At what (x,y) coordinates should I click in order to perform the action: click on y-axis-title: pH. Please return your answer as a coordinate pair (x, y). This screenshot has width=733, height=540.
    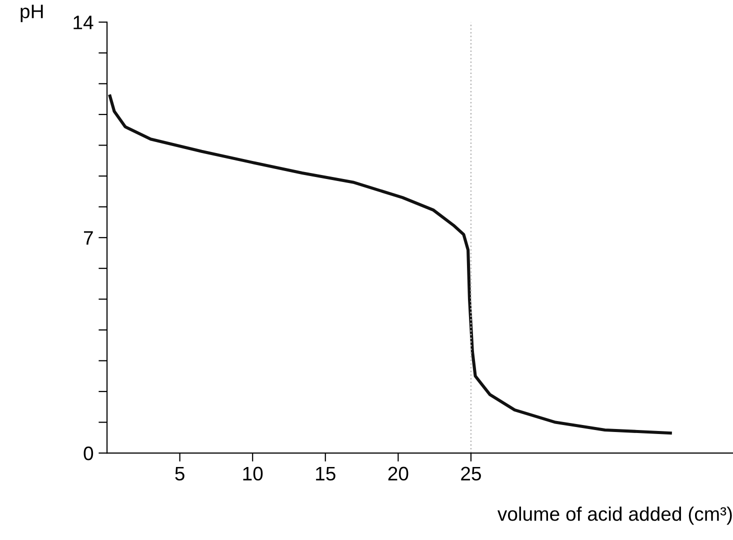
    Looking at the image, I should click on (31, 13).